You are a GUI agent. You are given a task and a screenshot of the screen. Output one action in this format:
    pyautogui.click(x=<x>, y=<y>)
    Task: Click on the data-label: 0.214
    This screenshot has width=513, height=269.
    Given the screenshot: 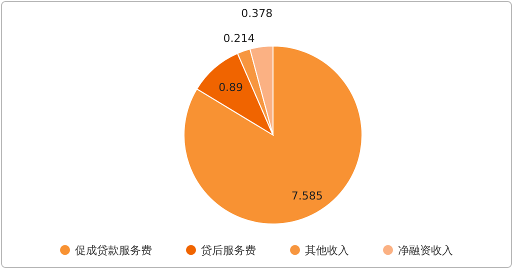 What is the action you would take?
    pyautogui.click(x=239, y=38)
    